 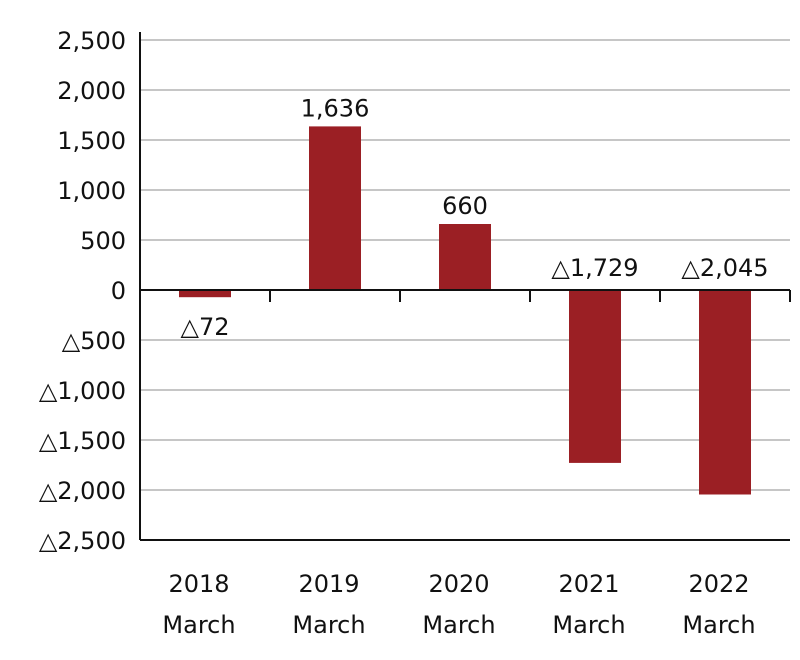 What do you see at coordinates (718, 584) in the screenshot?
I see `x-category-label: 2022` at bounding box center [718, 584].